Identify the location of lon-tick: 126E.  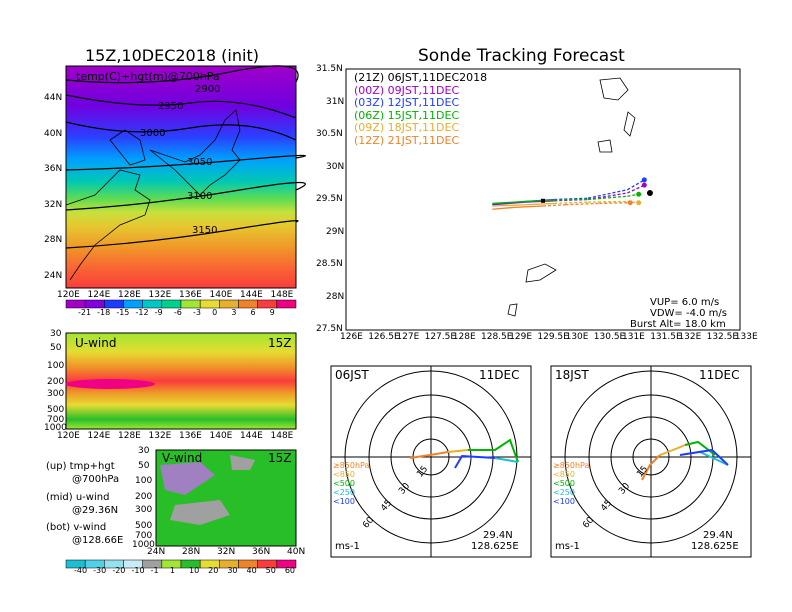
(351, 337).